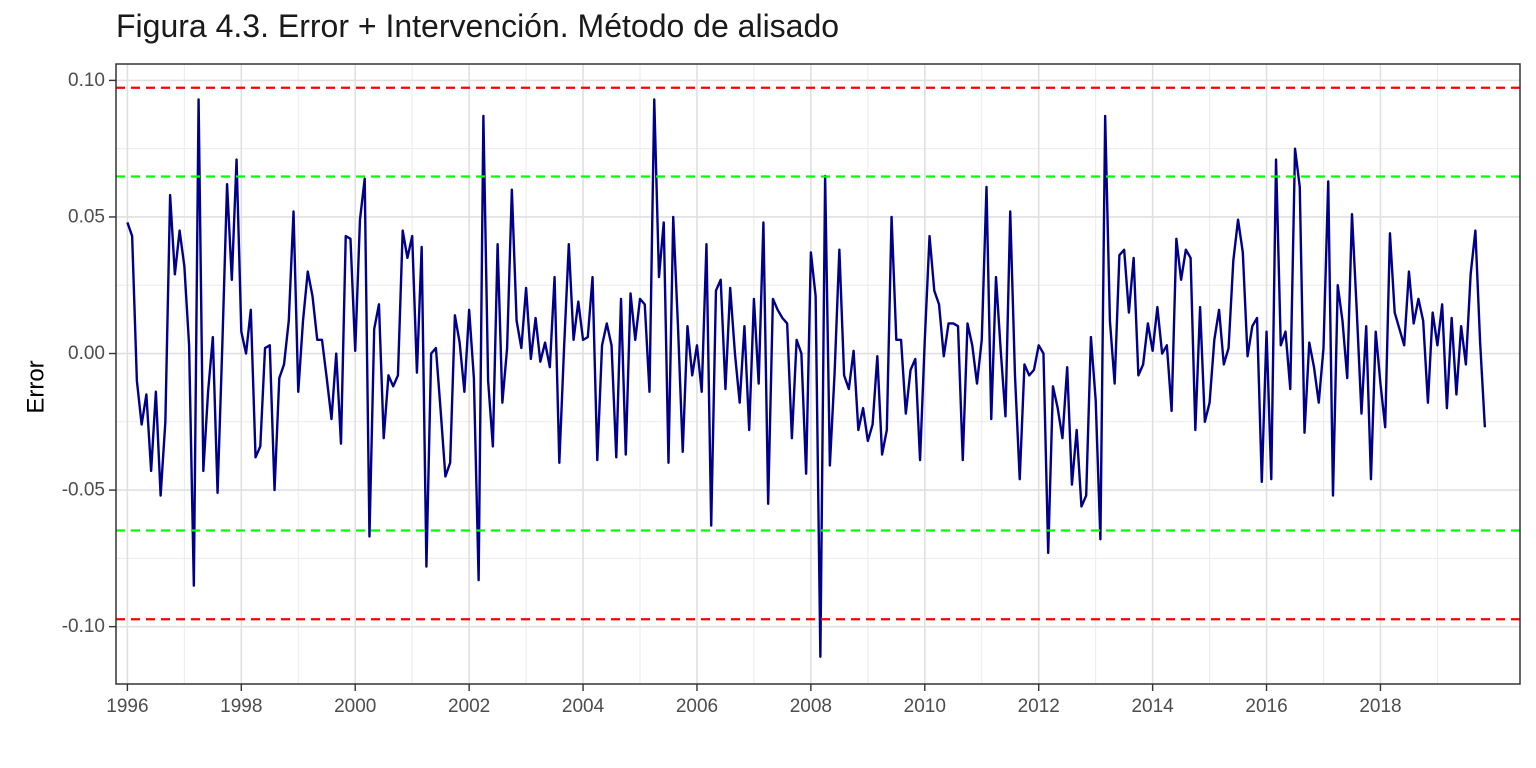 This screenshot has width=1536, height=768. I want to click on x-tick-label: 2006, so click(697, 706).